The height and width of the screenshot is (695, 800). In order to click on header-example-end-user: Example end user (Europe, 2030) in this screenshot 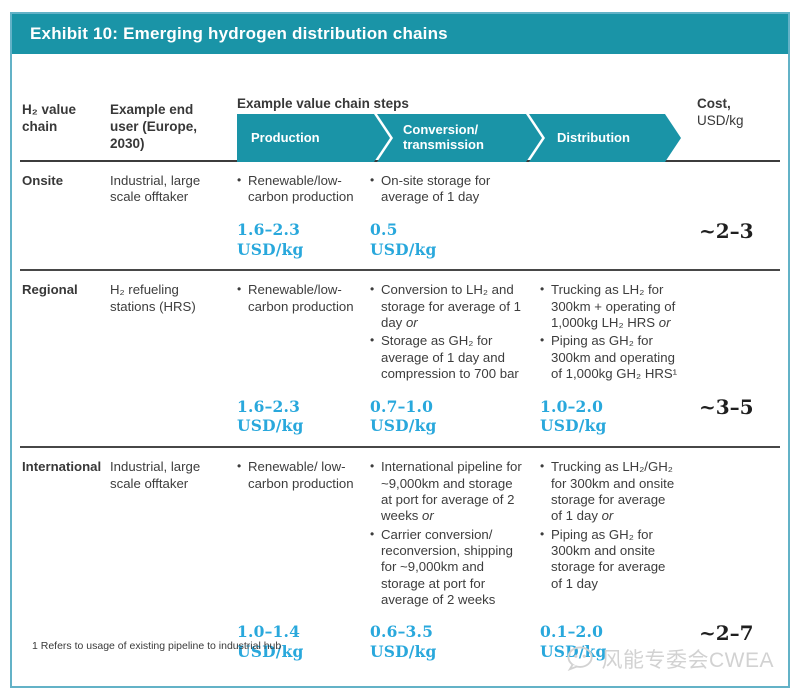, I will do `click(154, 126)`.